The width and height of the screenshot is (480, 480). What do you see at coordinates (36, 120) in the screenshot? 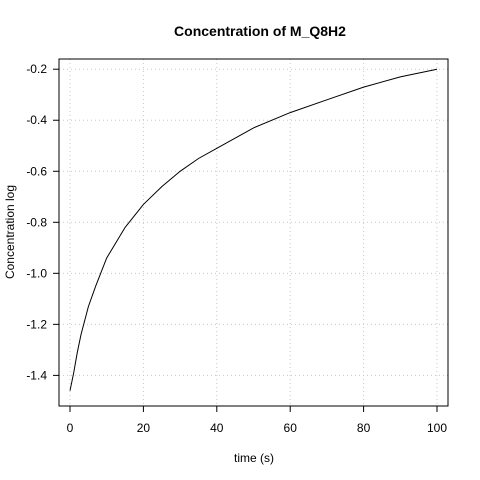
I see `y-tick-label: -0.4` at bounding box center [36, 120].